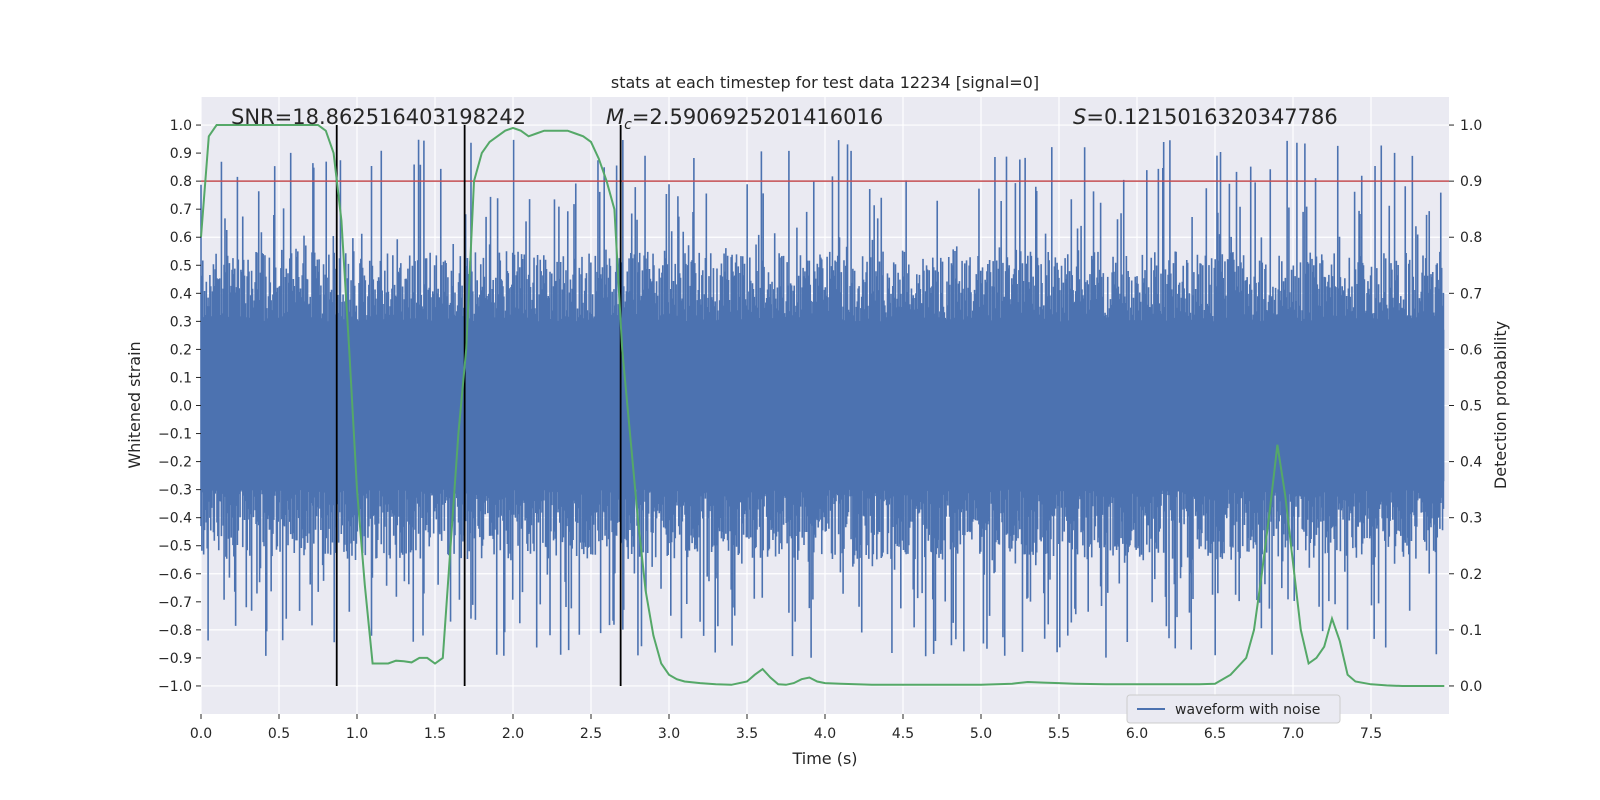 The height and width of the screenshot is (800, 1600). I want to click on x-tick-label: 5.5, so click(1059, 734).